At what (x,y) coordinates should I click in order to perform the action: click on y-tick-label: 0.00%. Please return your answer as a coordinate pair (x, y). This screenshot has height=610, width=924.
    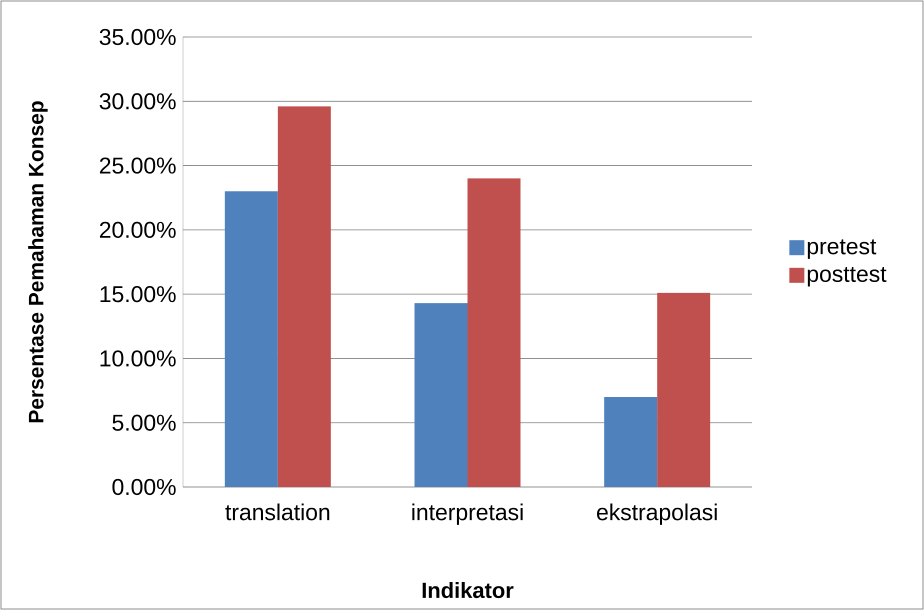
    Looking at the image, I should click on (144, 487).